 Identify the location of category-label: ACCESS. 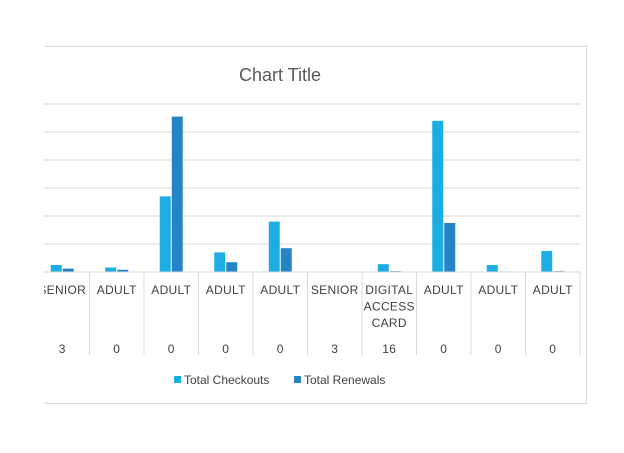
(389, 307).